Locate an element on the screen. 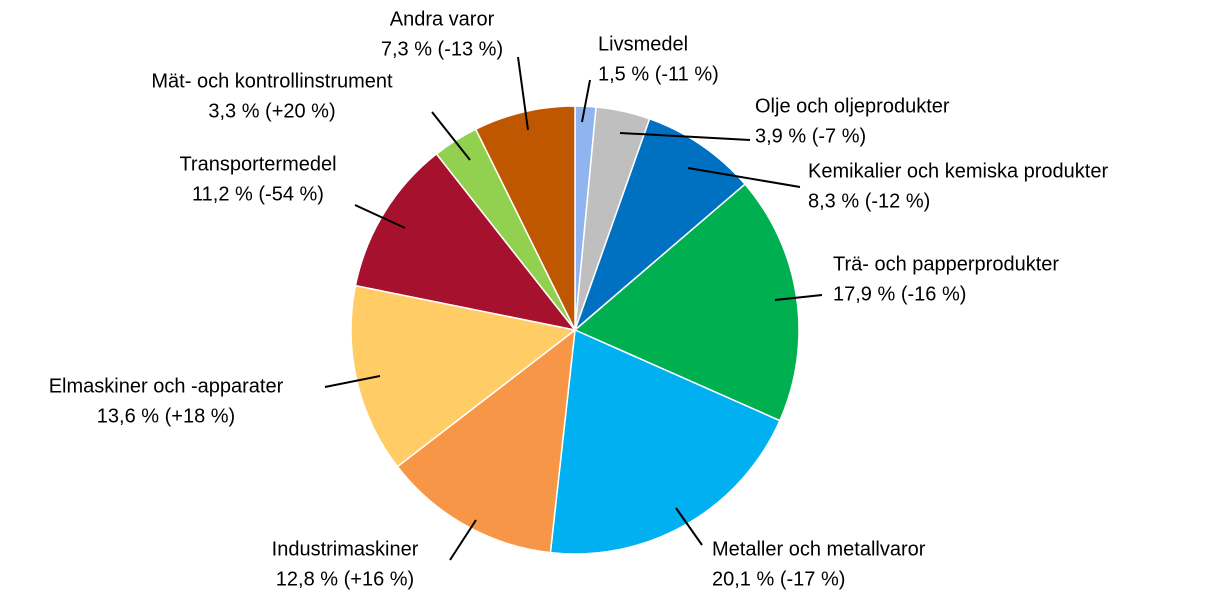 The width and height of the screenshot is (1208, 594). value-label: 3,3 % (+20 %) is located at coordinates (271, 111).